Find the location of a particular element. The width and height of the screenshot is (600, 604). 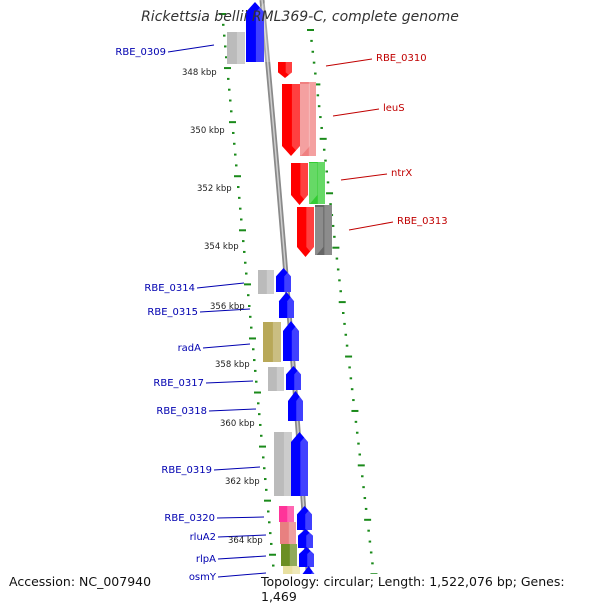

gene-label-reverse: RBE_0318 is located at coordinates (181, 411).